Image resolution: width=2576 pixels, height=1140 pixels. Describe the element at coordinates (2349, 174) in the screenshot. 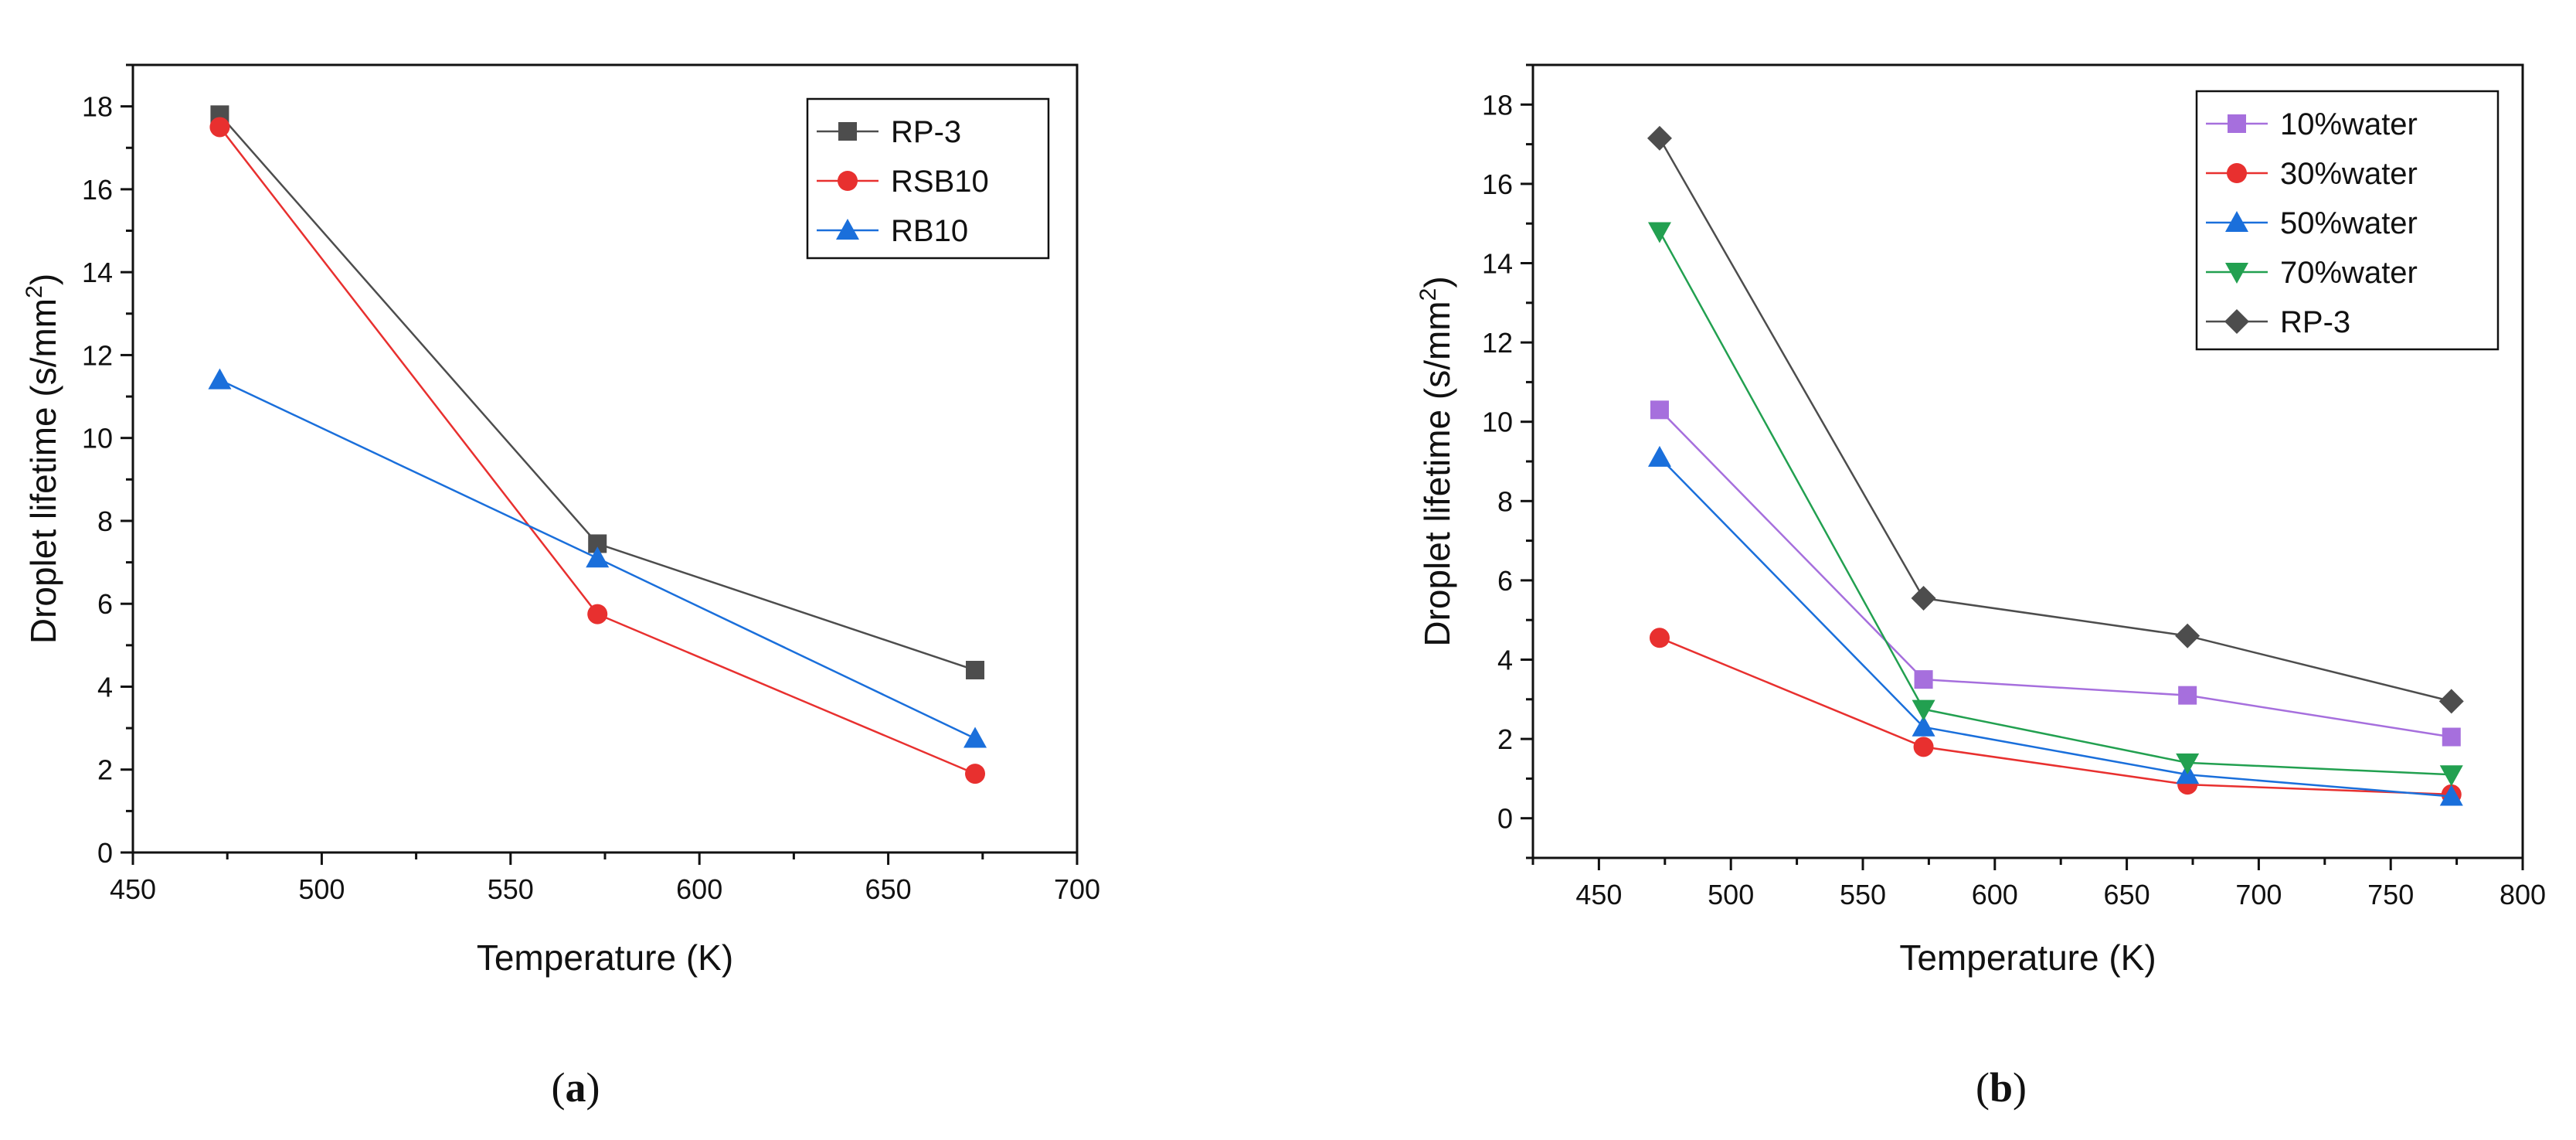

I see `legend-label: 30%water` at that location.